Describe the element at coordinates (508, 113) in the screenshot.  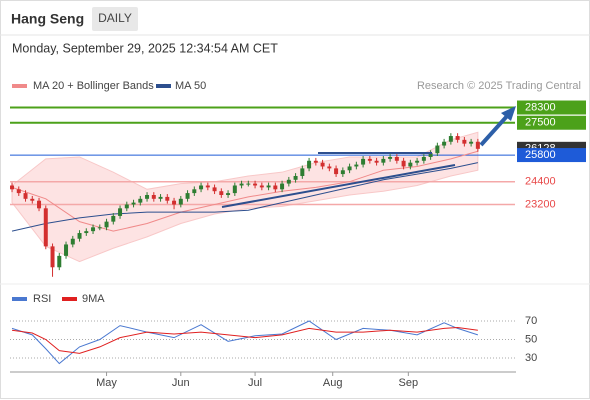
I see `arrow-head` at that location.